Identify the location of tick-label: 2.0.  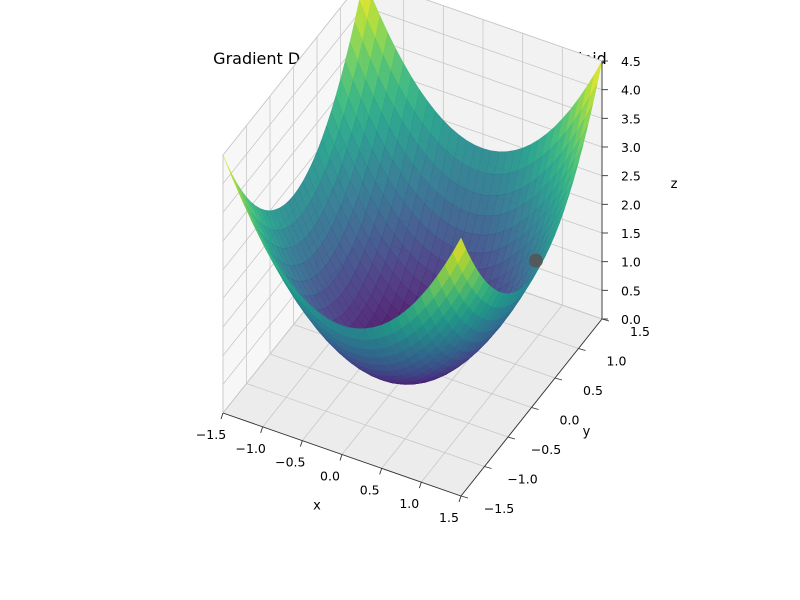
(631, 204).